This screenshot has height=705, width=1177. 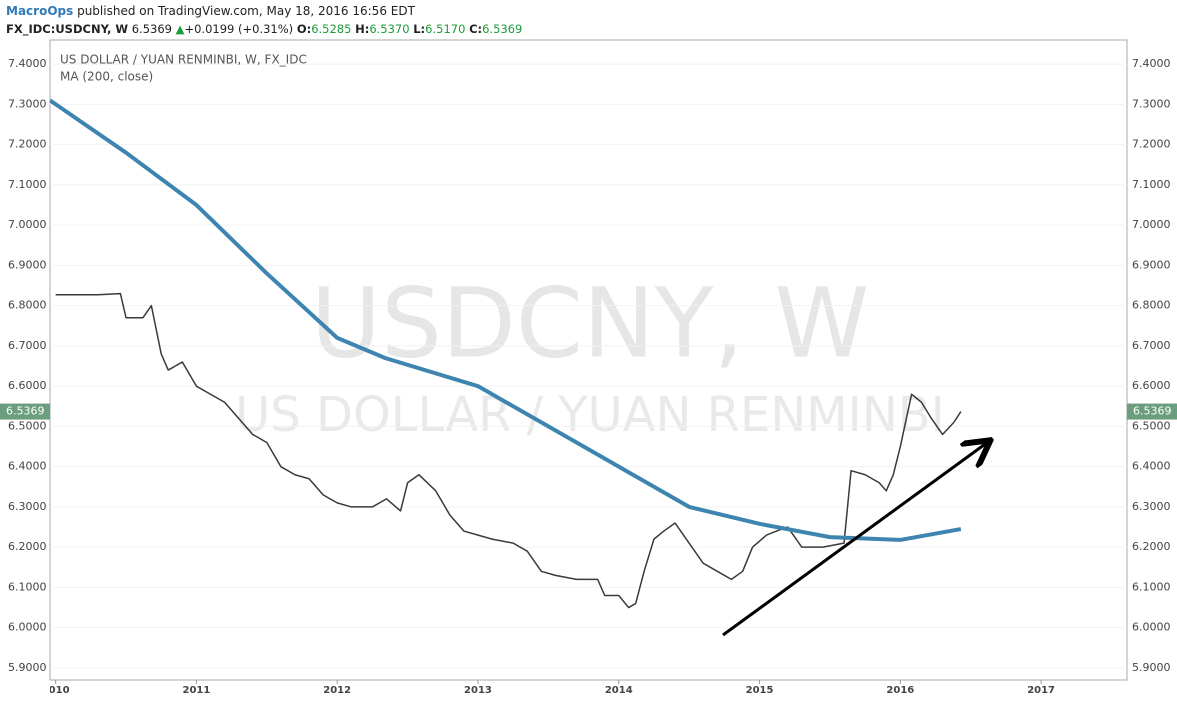 What do you see at coordinates (1151, 63) in the screenshot?
I see `y2-tick-label: 7.4000` at bounding box center [1151, 63].